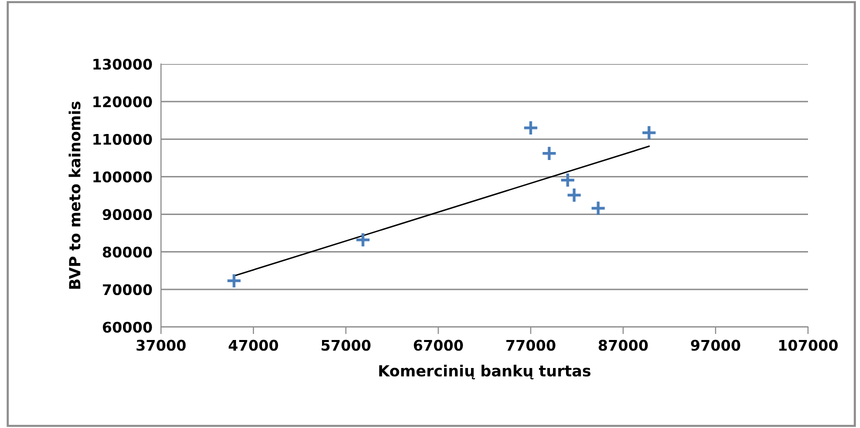 The height and width of the screenshot is (428, 860). Describe the element at coordinates (346, 345) in the screenshot. I see `x-tick-label: 57000` at that location.